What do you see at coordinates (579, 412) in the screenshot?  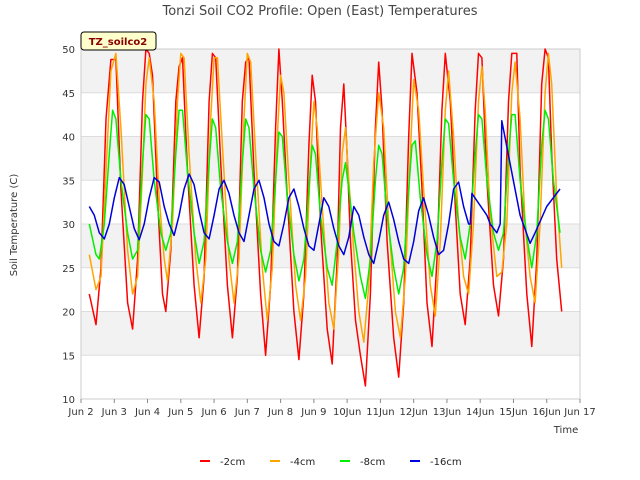 I see `x-tick-label: Jun 17` at bounding box center [579, 412].